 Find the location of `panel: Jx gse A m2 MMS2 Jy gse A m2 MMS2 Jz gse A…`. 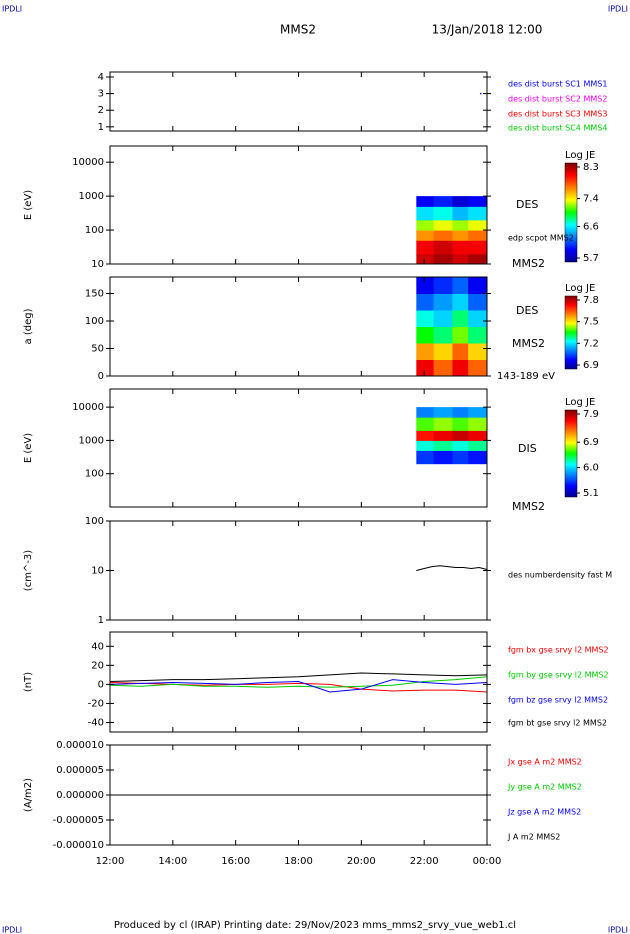

panel: Jx gse A m2 MMS2 Jy gse A m2 MMS2 Jz gse A… is located at coordinates (302, 803).